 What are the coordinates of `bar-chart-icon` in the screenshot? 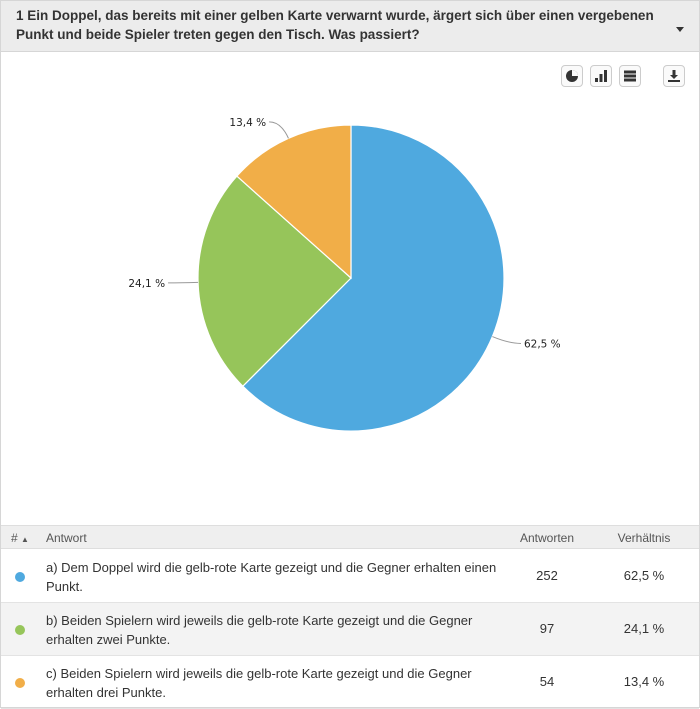 It's located at (601, 76).